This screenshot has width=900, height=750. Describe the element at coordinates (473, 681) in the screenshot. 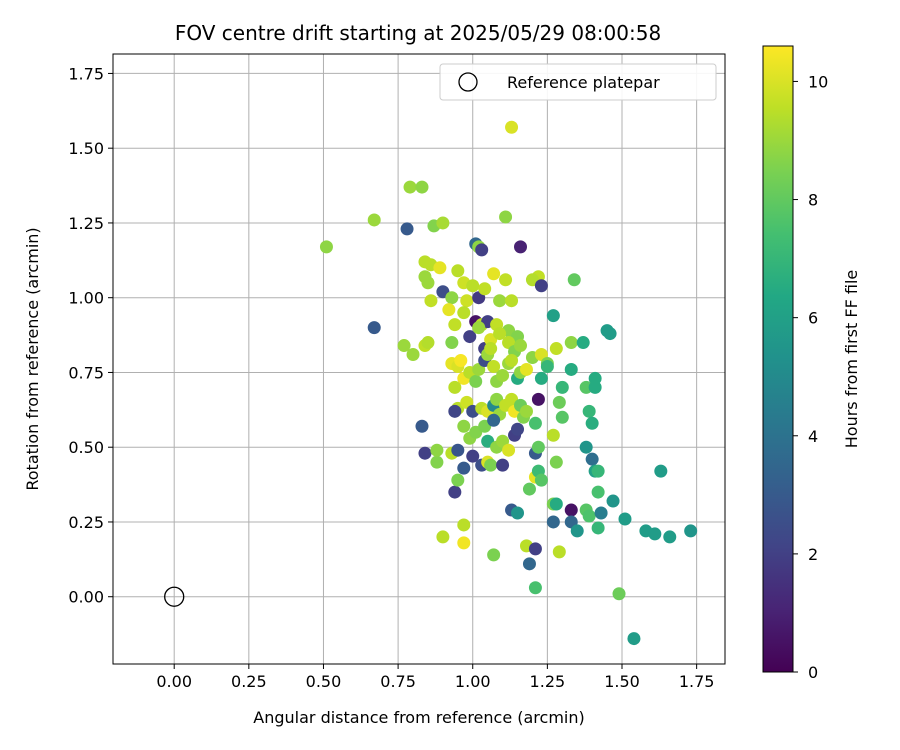

I see `x-tick-label: 1.00` at that location.